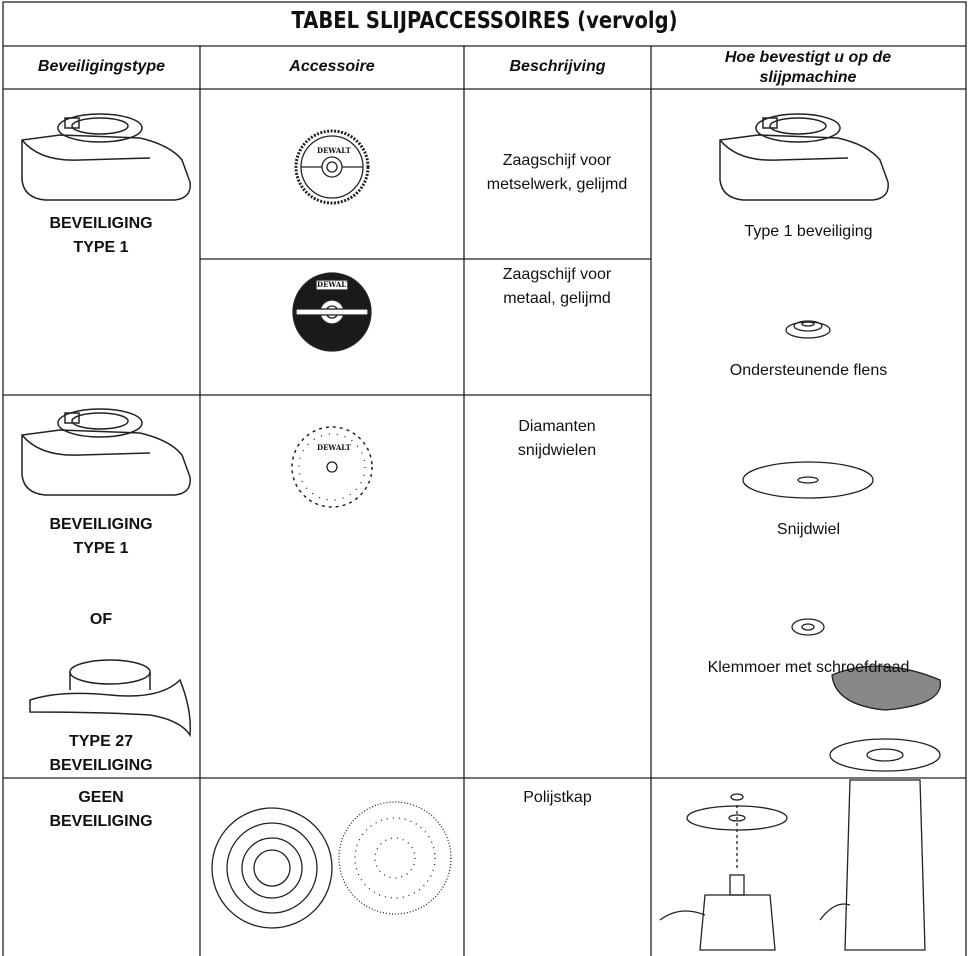 Image resolution: width=969 pixels, height=956 pixels. Describe the element at coordinates (101, 809) in the screenshot. I see `guard-label: GEEN BEVEILIGING` at that location.